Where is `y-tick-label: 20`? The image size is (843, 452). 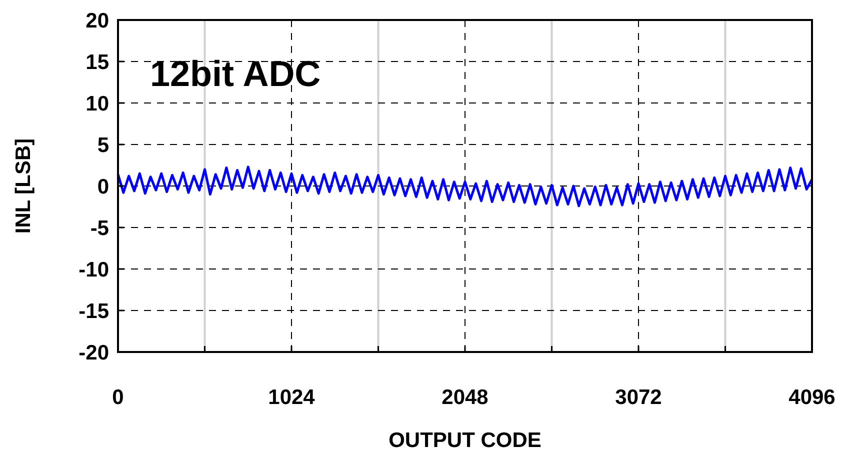
y-tick-label: 20 is located at coordinates (97, 21).